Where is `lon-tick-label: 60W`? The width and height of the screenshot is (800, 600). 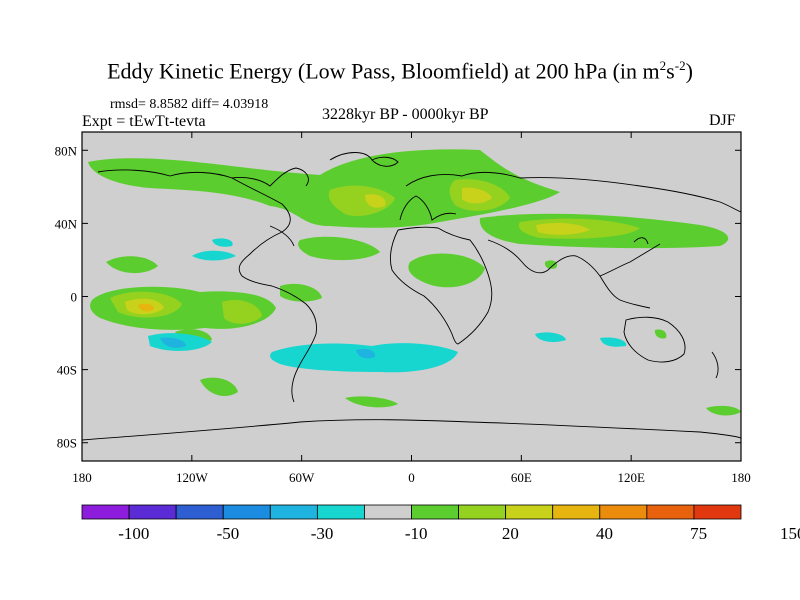
lon-tick-label: 60W is located at coordinates (302, 477).